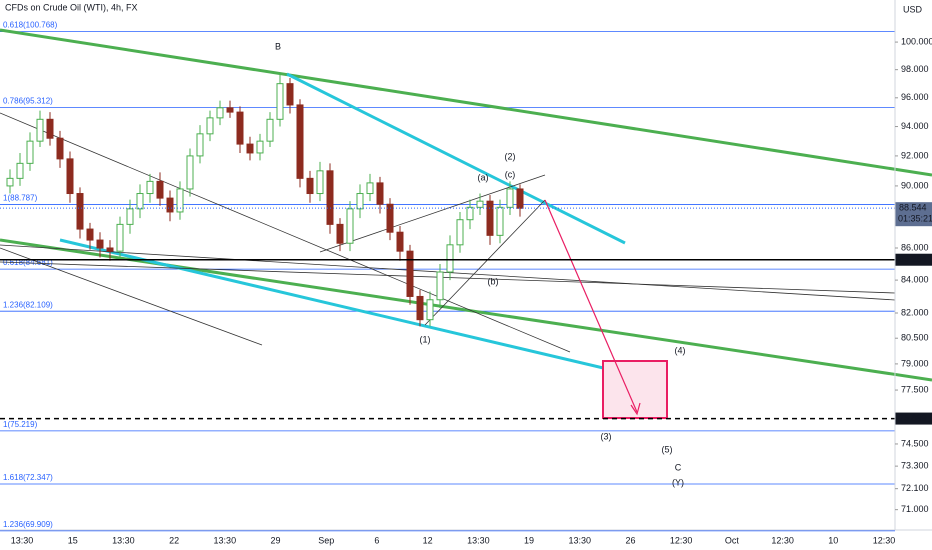 The image size is (932, 550). Describe the element at coordinates (71, 7) in the screenshot. I see `chart-title: CFDs on Crude Oil (WTI), 4h, FX` at that location.